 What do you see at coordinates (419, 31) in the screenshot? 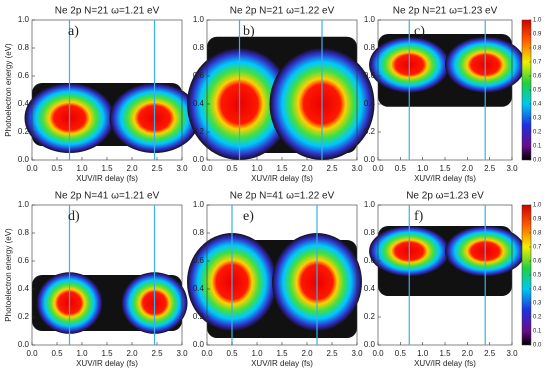
I see `panel-label: c)` at bounding box center [419, 31].